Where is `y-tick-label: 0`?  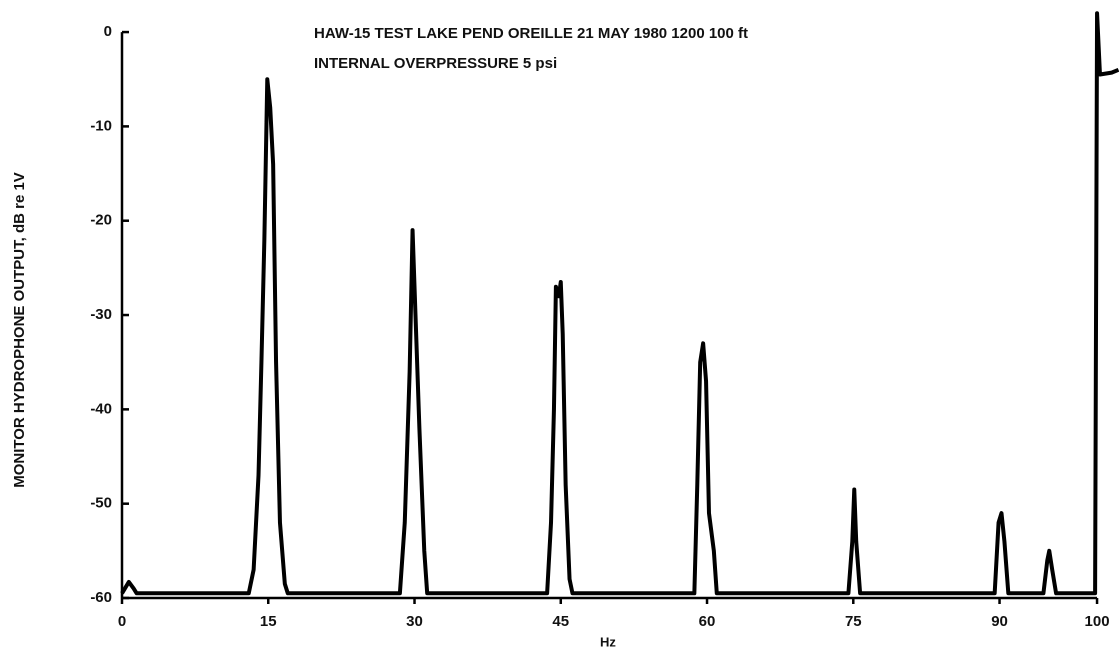 y-tick-label: 0 is located at coordinates (108, 31).